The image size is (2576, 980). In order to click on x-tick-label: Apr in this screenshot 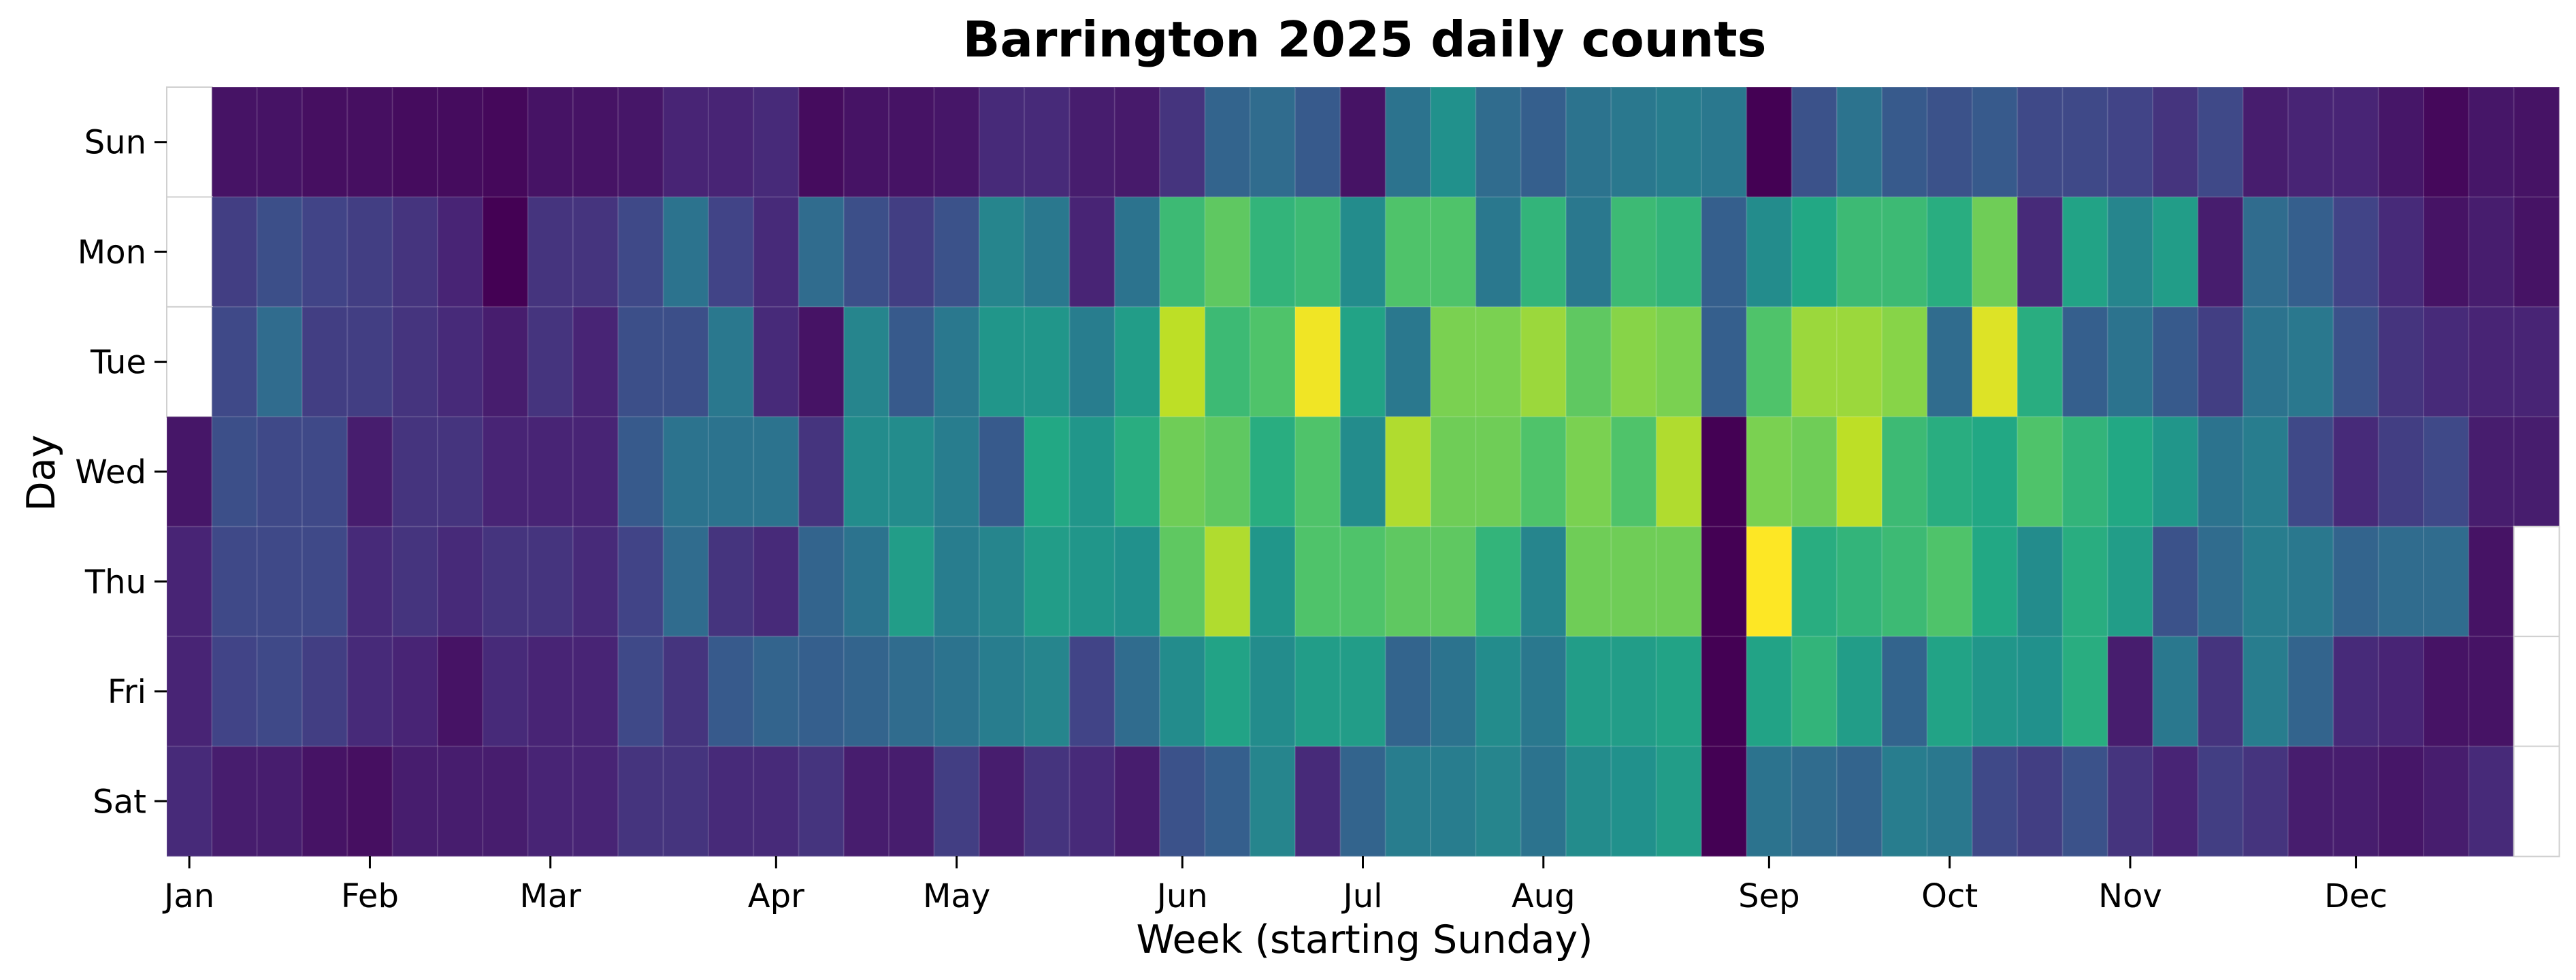, I will do `click(776, 896)`.